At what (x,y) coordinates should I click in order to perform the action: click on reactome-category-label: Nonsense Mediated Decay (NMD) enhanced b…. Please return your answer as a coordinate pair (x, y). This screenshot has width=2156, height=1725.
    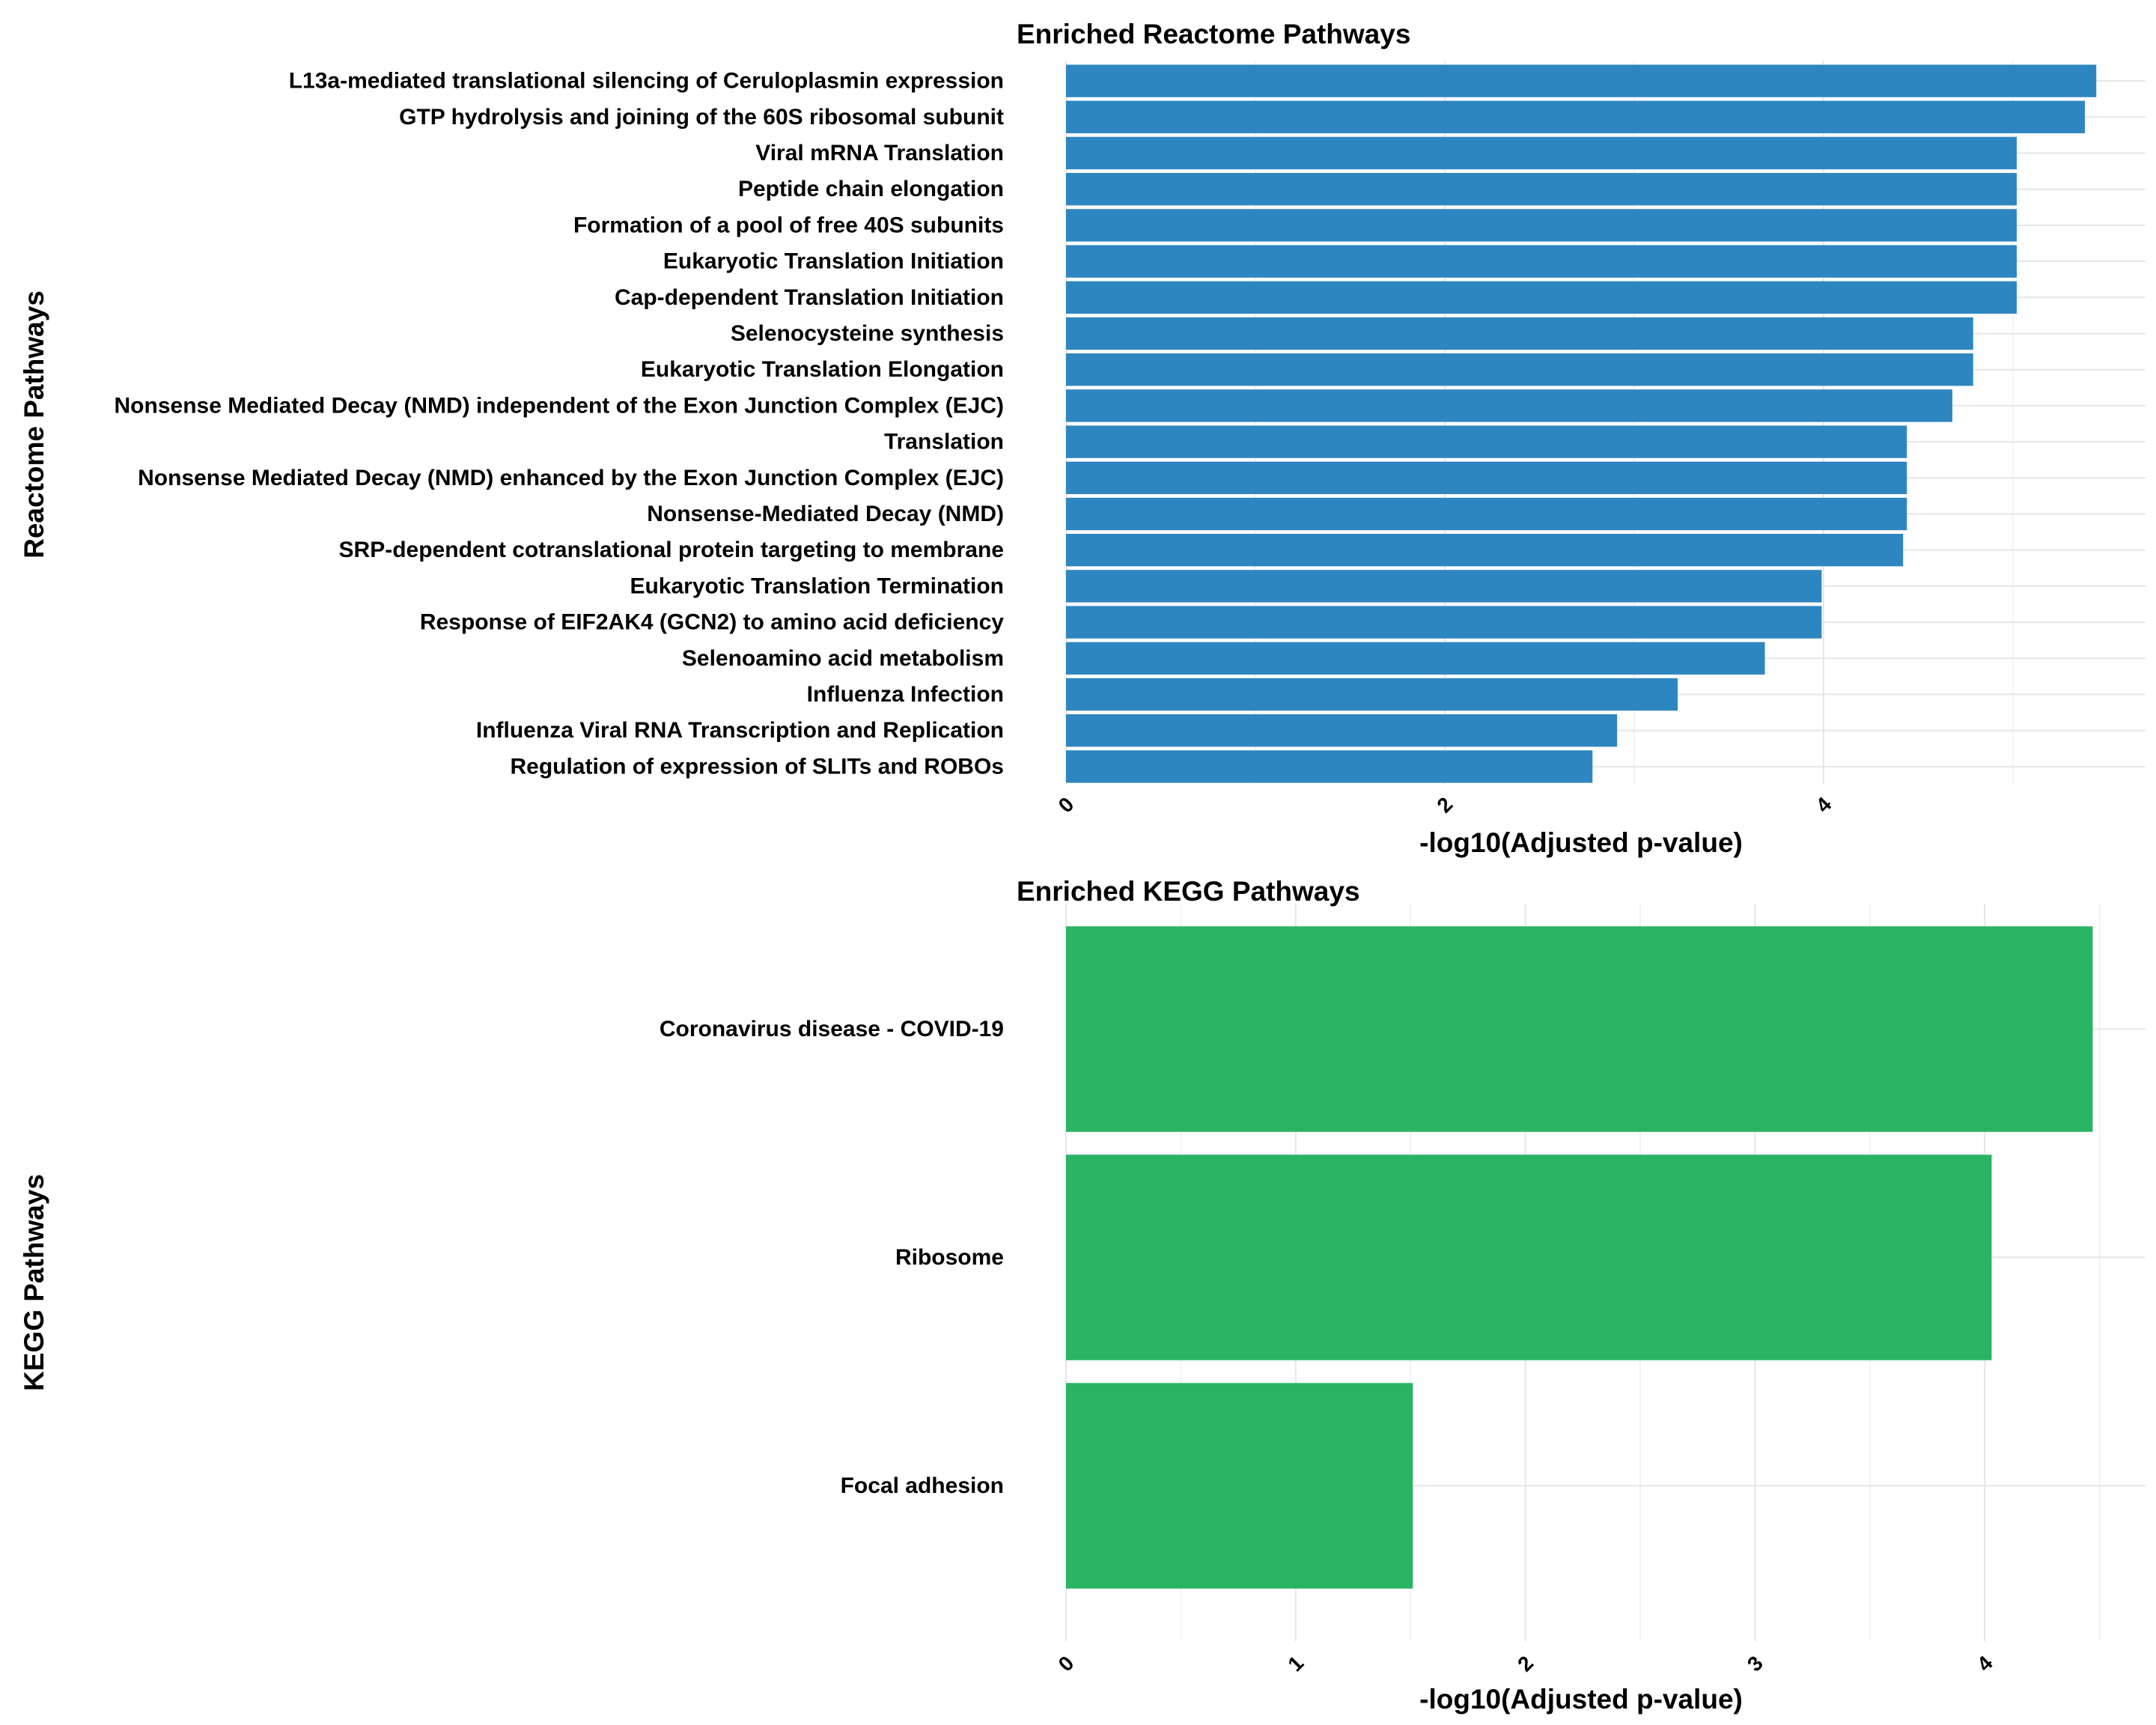
    Looking at the image, I should click on (571, 478).